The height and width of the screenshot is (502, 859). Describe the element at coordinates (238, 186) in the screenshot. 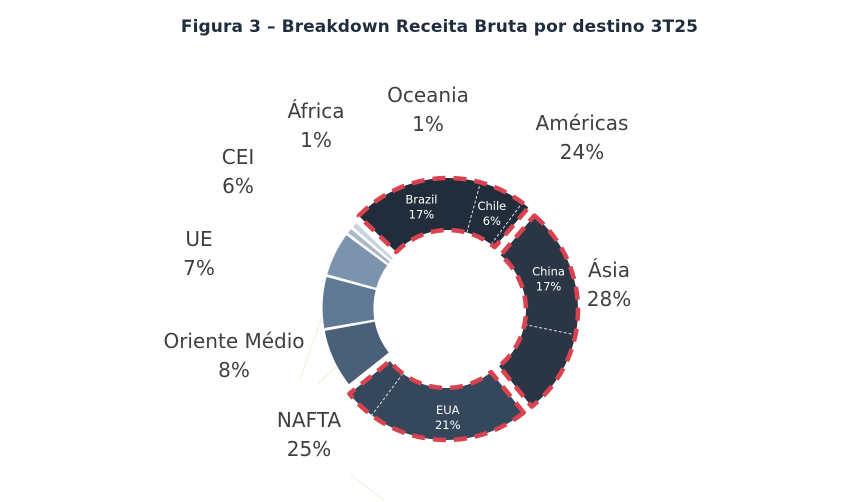

I see `label-cei-value: 6%` at that location.